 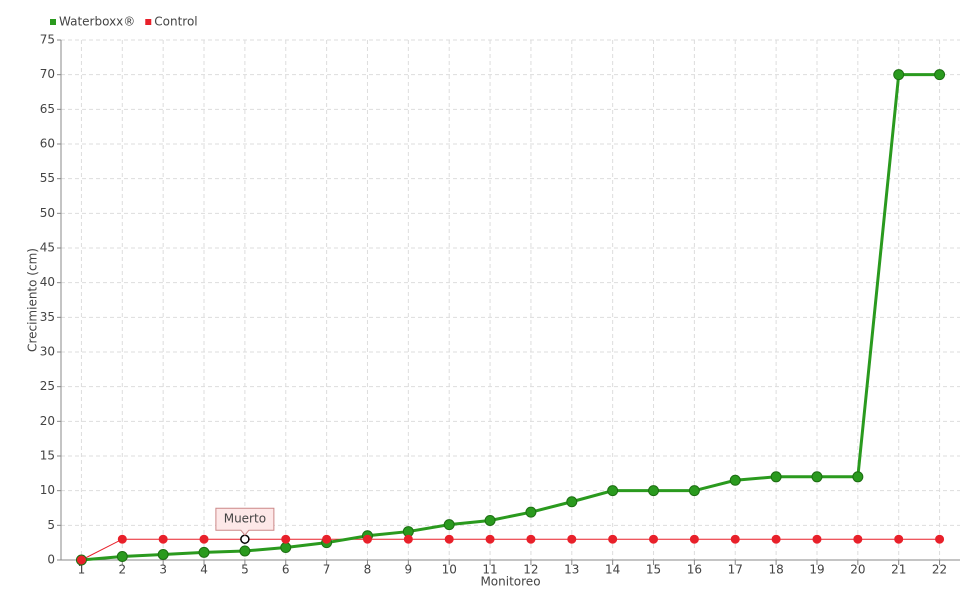 I want to click on x-tick-label: 3, so click(x=163, y=570).